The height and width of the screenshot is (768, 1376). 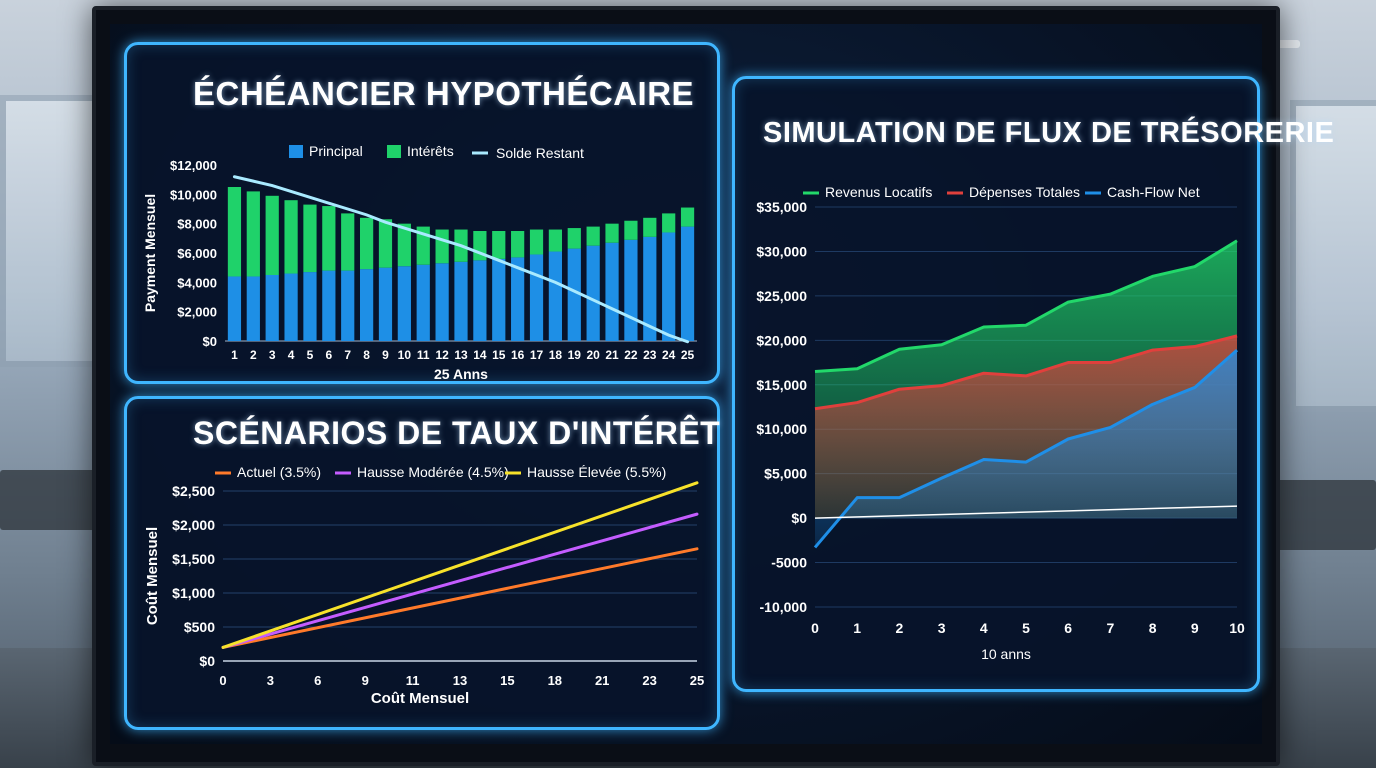 I want to click on x-tick-label: 2, so click(x=900, y=628).